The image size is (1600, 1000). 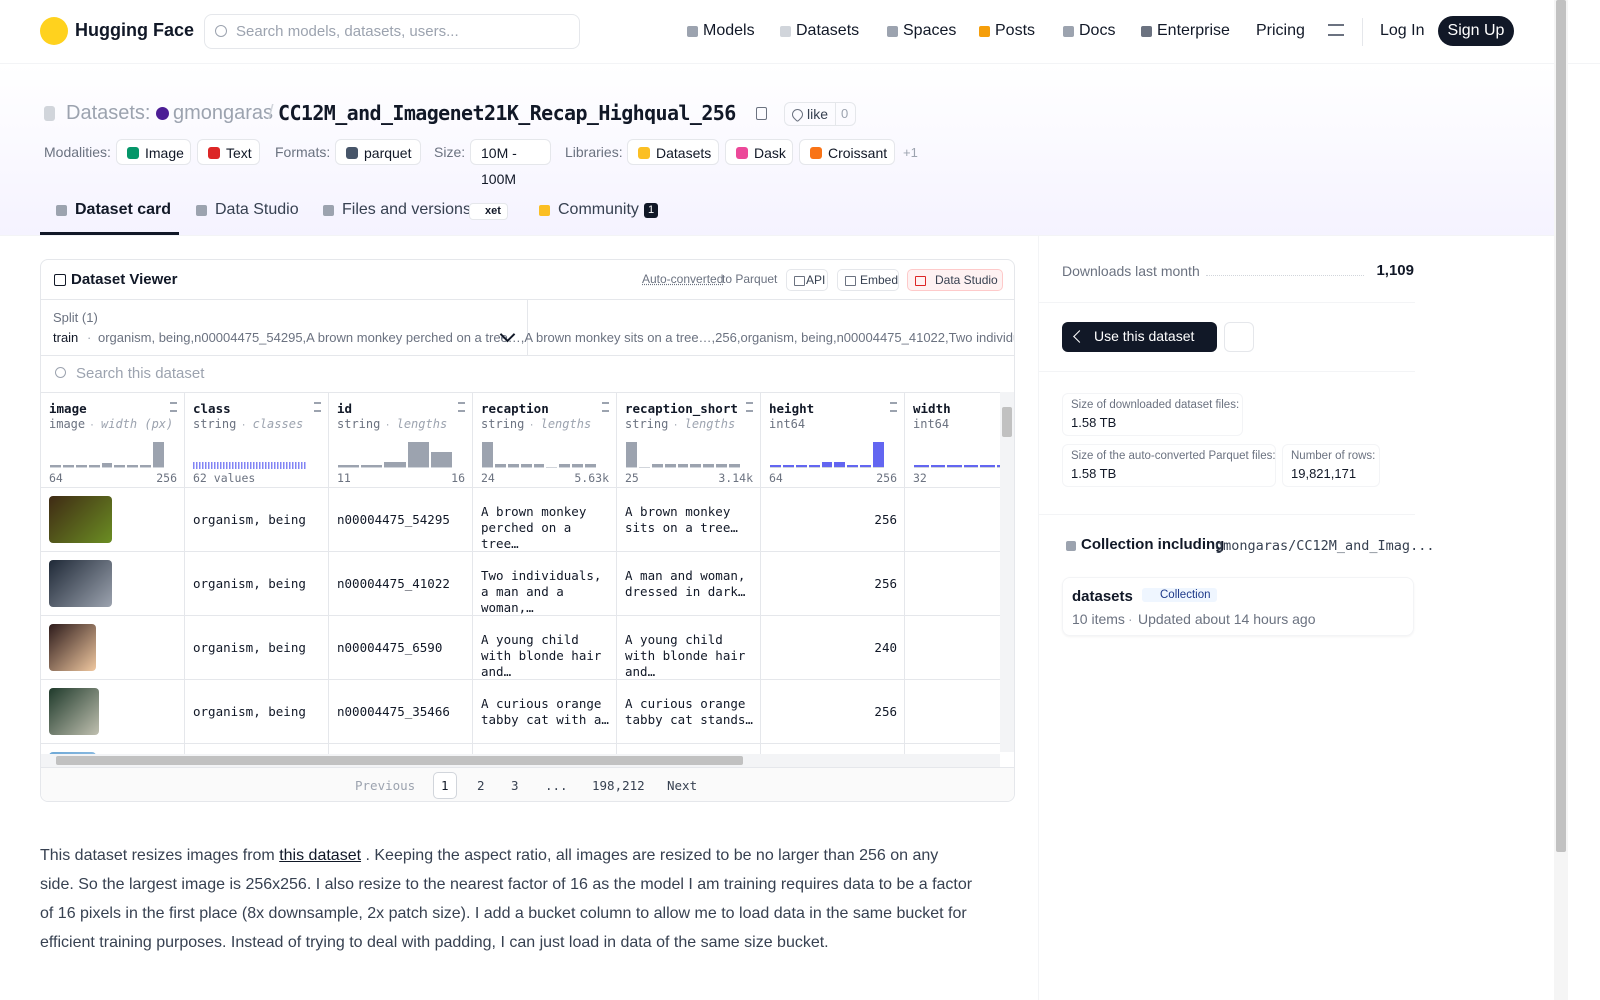 I want to click on range-max: 16, so click(x=458, y=478).